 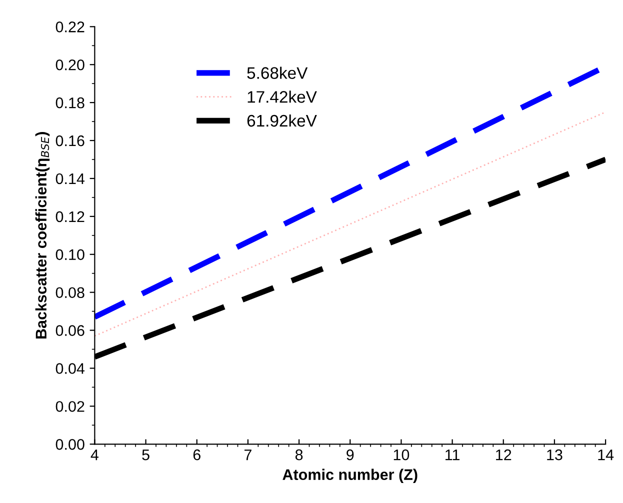 I want to click on y-tick-label: 0.14, so click(x=70, y=178).